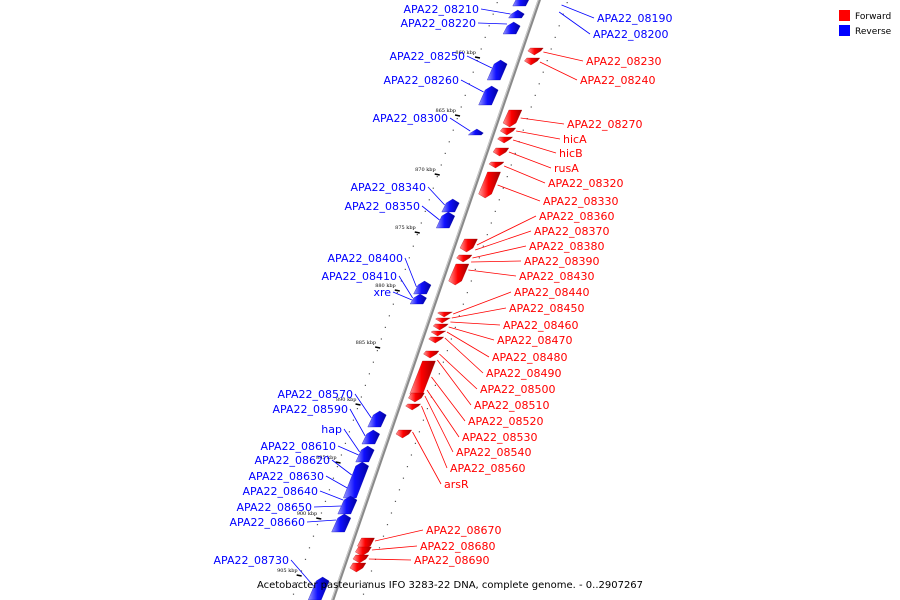 This screenshot has height=600, width=900. What do you see at coordinates (427, 56) in the screenshot?
I see `gene-label-apa22-08250: APA22_08250` at bounding box center [427, 56].